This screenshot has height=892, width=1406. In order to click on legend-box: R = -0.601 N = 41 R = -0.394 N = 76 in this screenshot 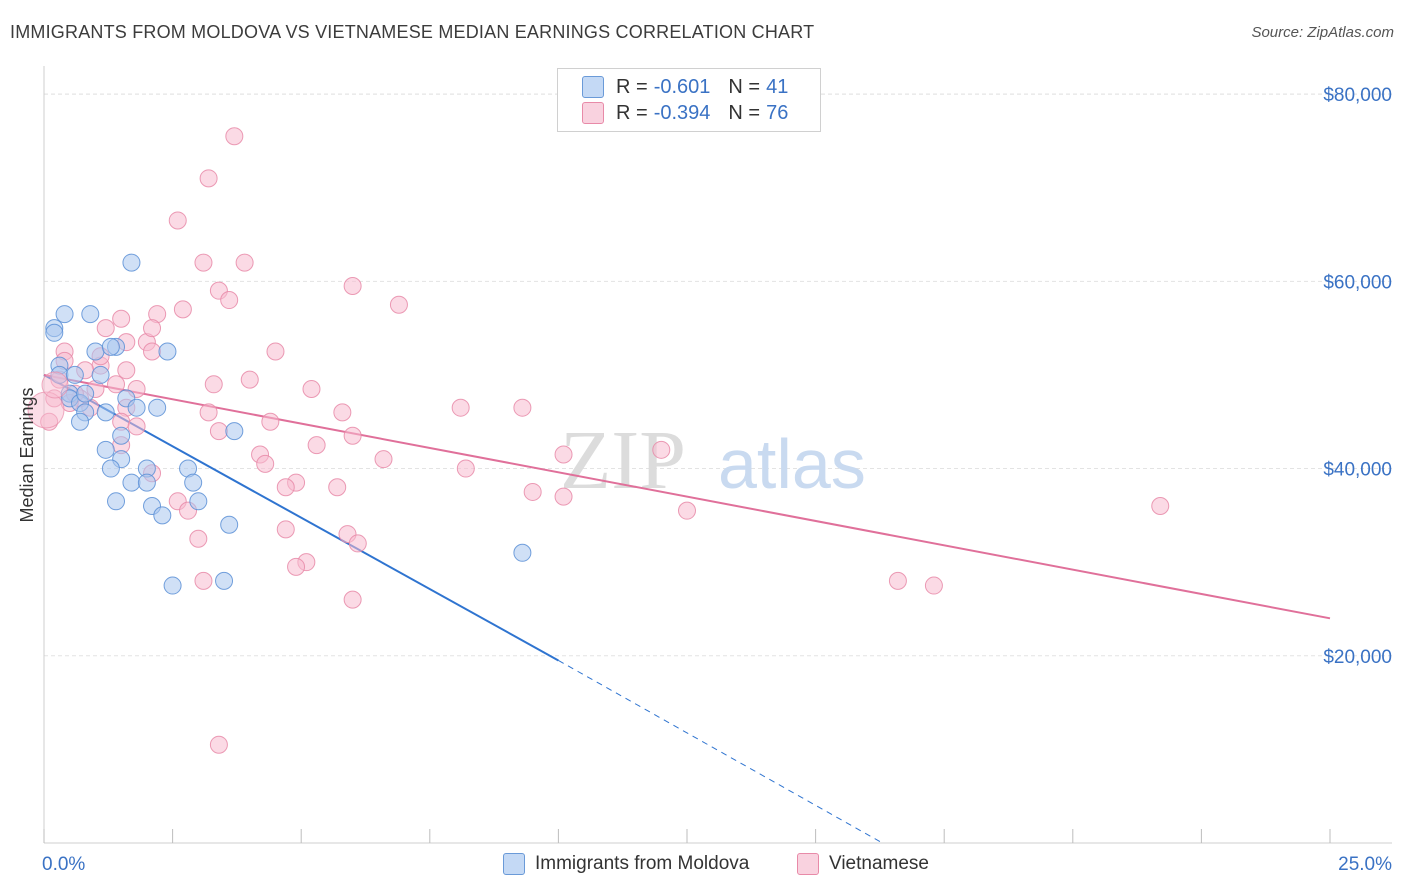, I will do `click(689, 100)`.